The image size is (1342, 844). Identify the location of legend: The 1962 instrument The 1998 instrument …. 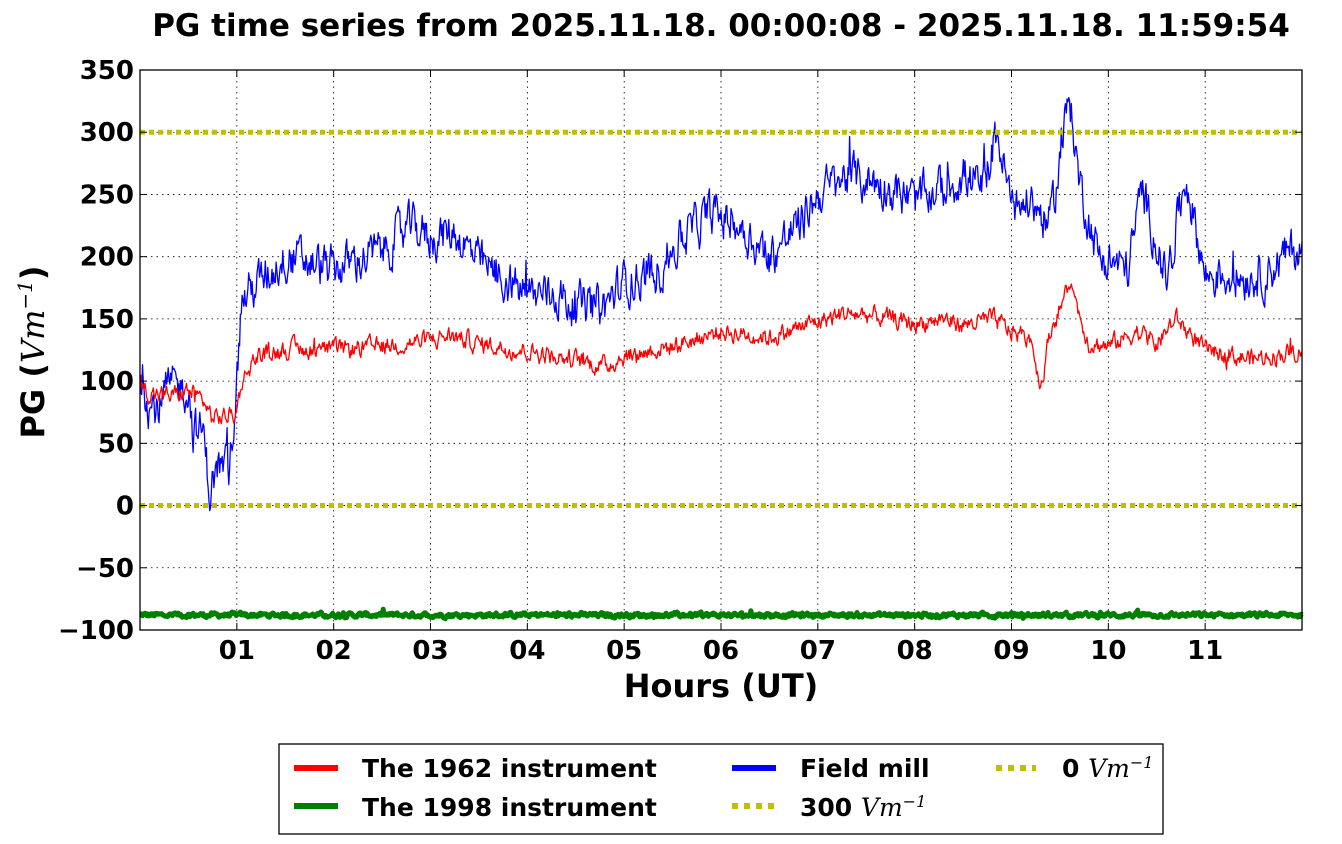
(721, 789).